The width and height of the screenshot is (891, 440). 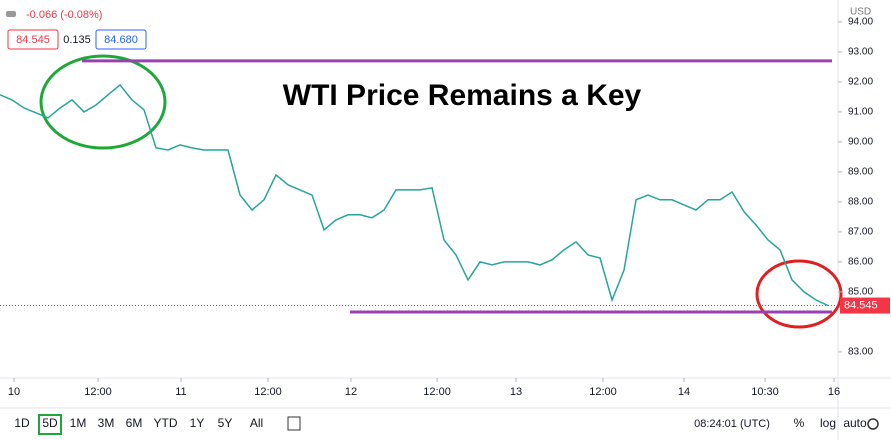 What do you see at coordinates (77, 40) in the screenshot?
I see `spread: 0.135` at bounding box center [77, 40].